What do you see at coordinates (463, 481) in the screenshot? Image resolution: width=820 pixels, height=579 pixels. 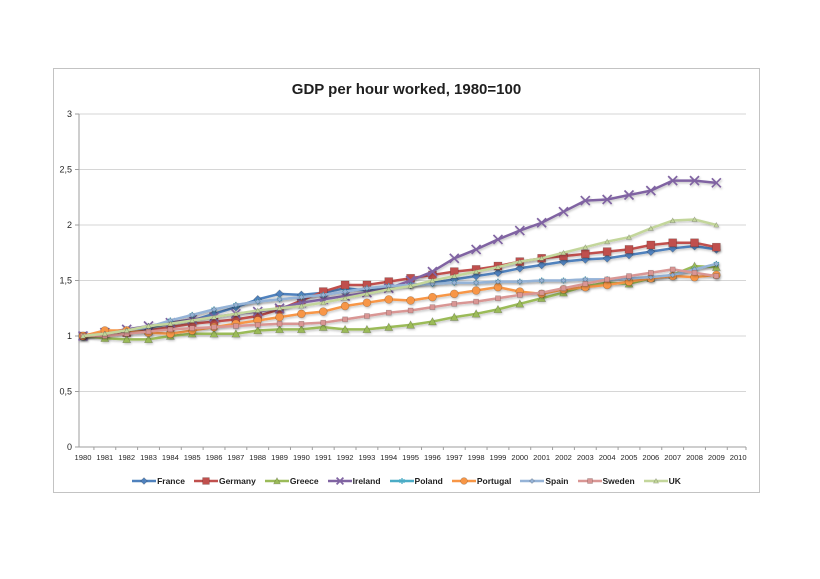 I see `legend-swatch-portugal` at bounding box center [463, 481].